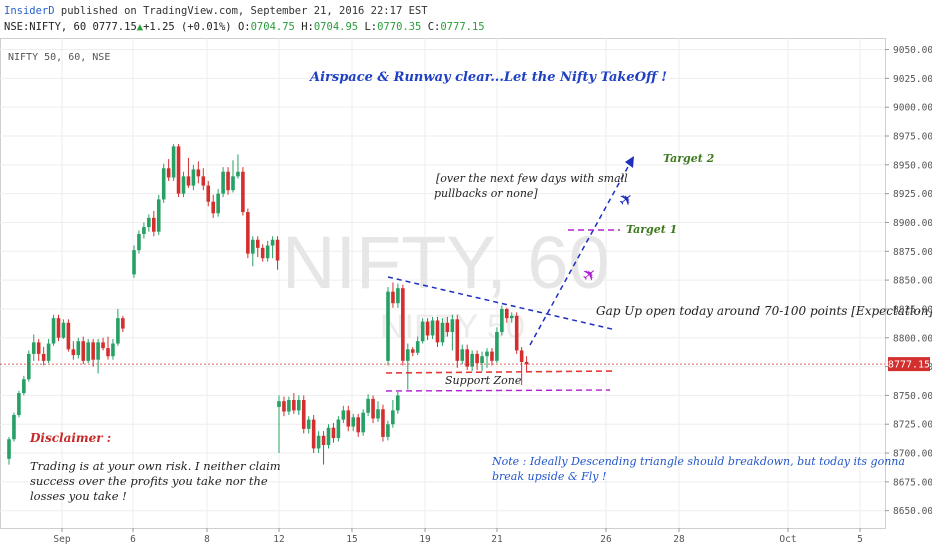  I want to click on y-tick-label: 8650.00, so click(912, 511).